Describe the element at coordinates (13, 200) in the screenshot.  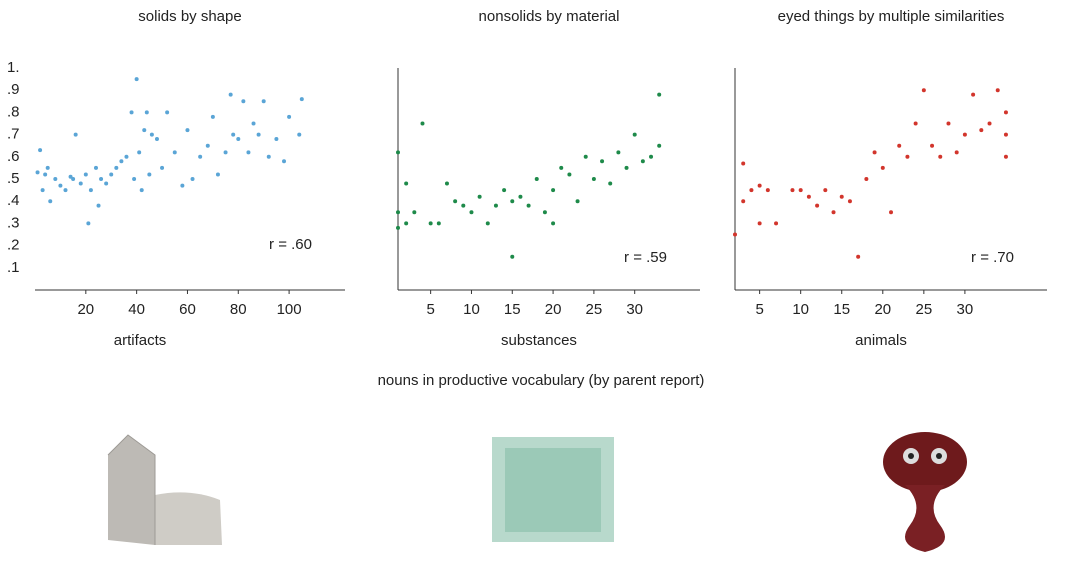
I see `y-tick-label: .4` at that location.